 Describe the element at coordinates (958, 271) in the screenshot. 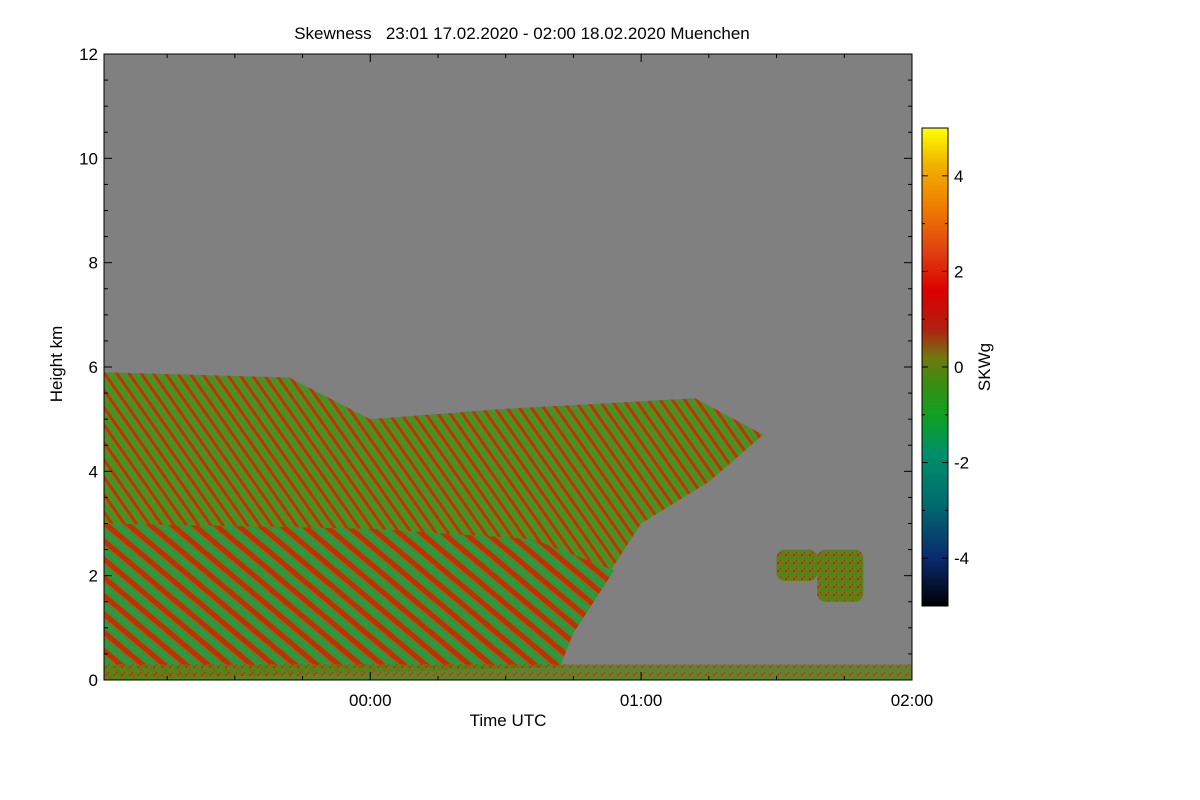

I see `colorbar-tick-label: 2` at that location.